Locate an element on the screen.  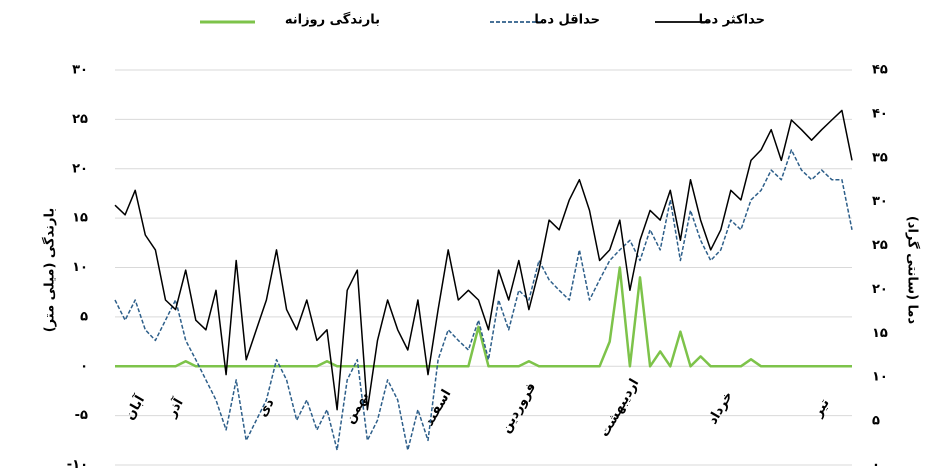
y-tick-label: -۱۰ is located at coordinates (77, 463).